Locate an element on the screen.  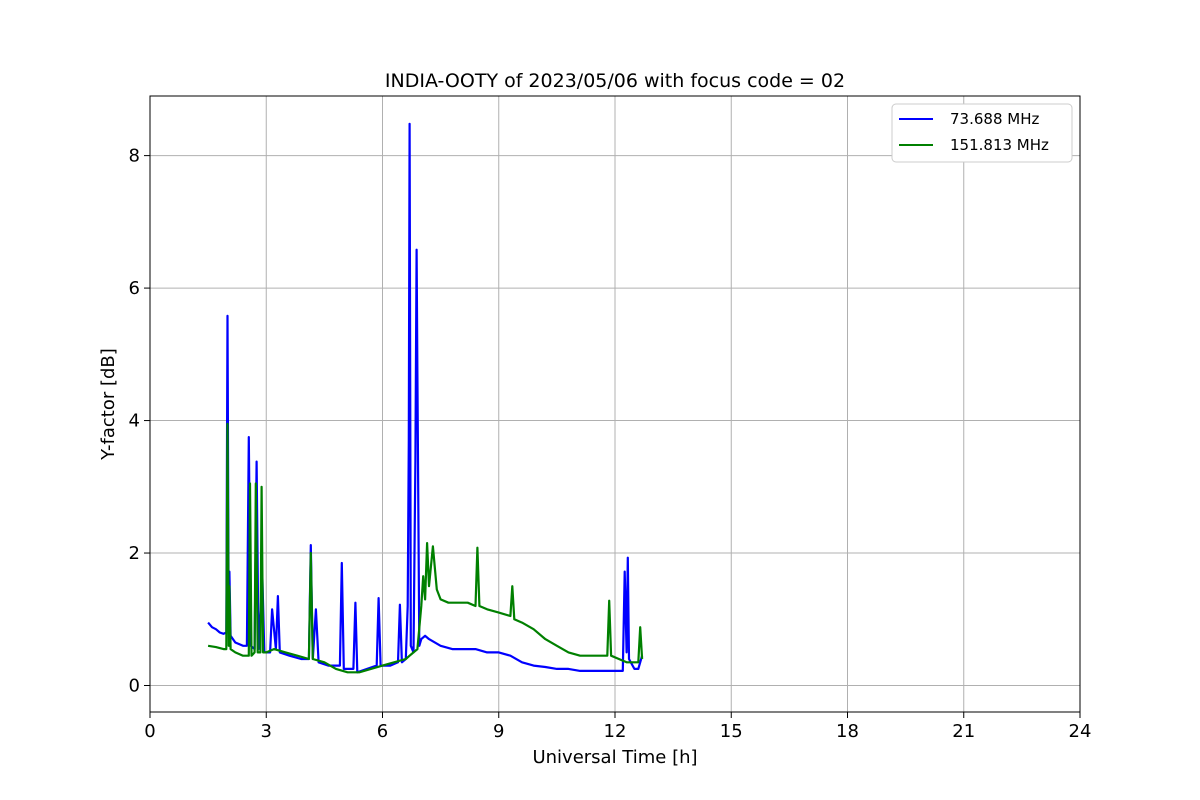
legend: 73.688 MHz 151.813 MHz is located at coordinates (982, 133).